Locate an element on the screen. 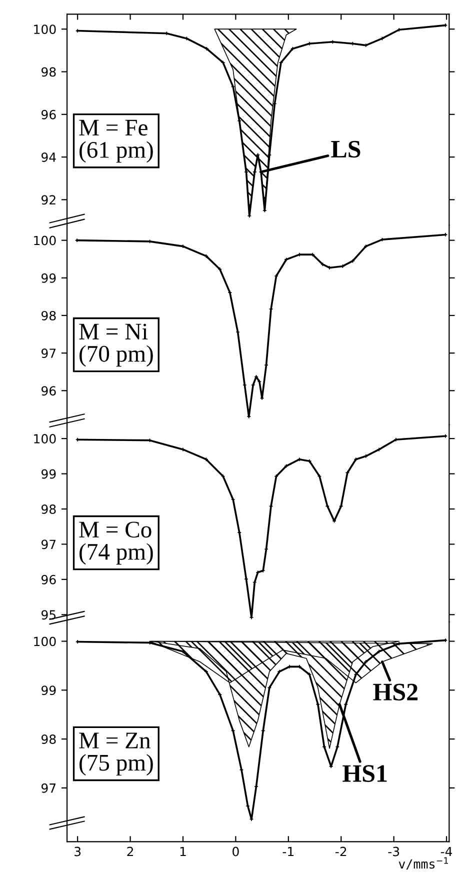  x-tick-label: 2 is located at coordinates (130, 851).